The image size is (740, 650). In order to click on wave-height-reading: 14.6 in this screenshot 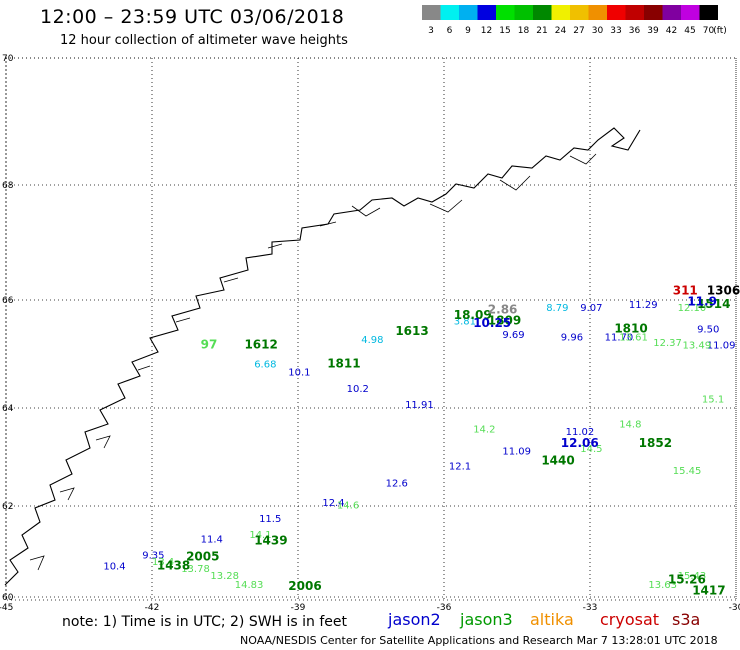, I will do `click(348, 505)`.